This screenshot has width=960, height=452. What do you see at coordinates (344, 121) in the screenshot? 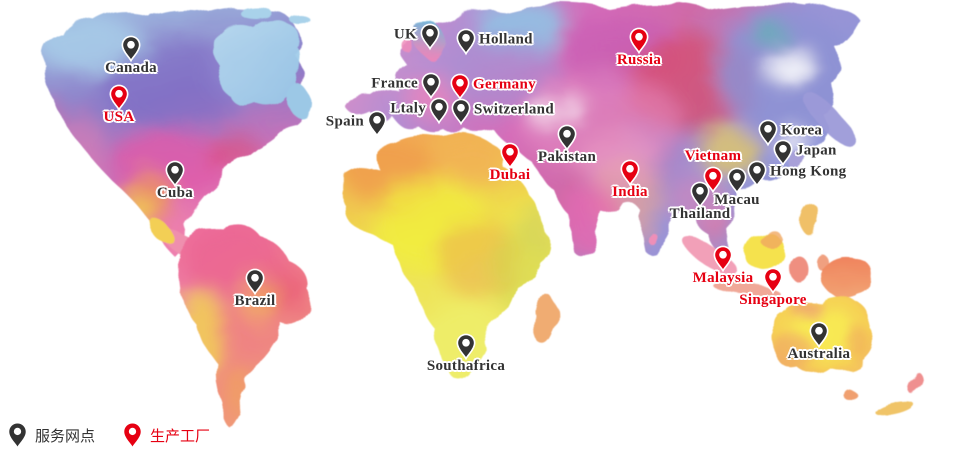
I see `map-label-spain: Spain` at bounding box center [344, 121].